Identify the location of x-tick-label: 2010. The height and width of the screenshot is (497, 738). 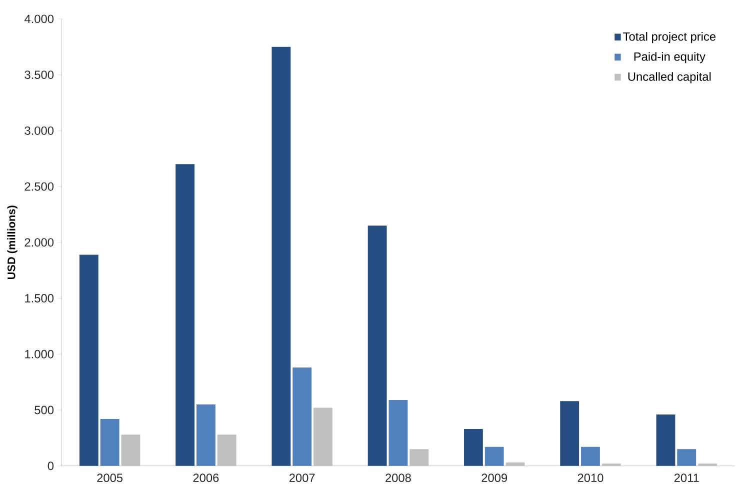
(591, 478).